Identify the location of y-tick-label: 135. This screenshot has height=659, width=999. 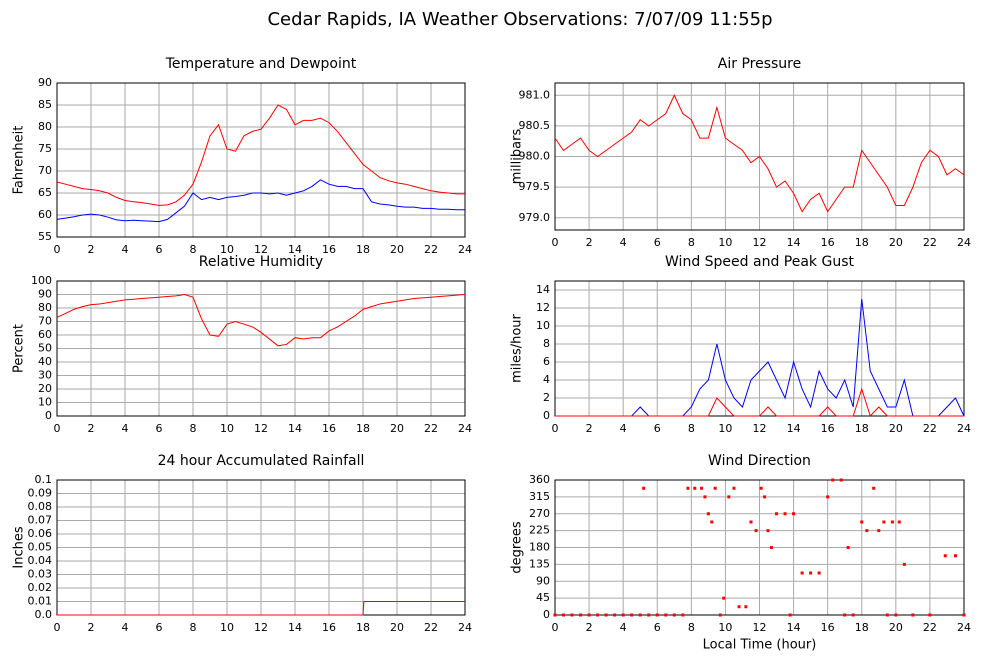
(539, 563).